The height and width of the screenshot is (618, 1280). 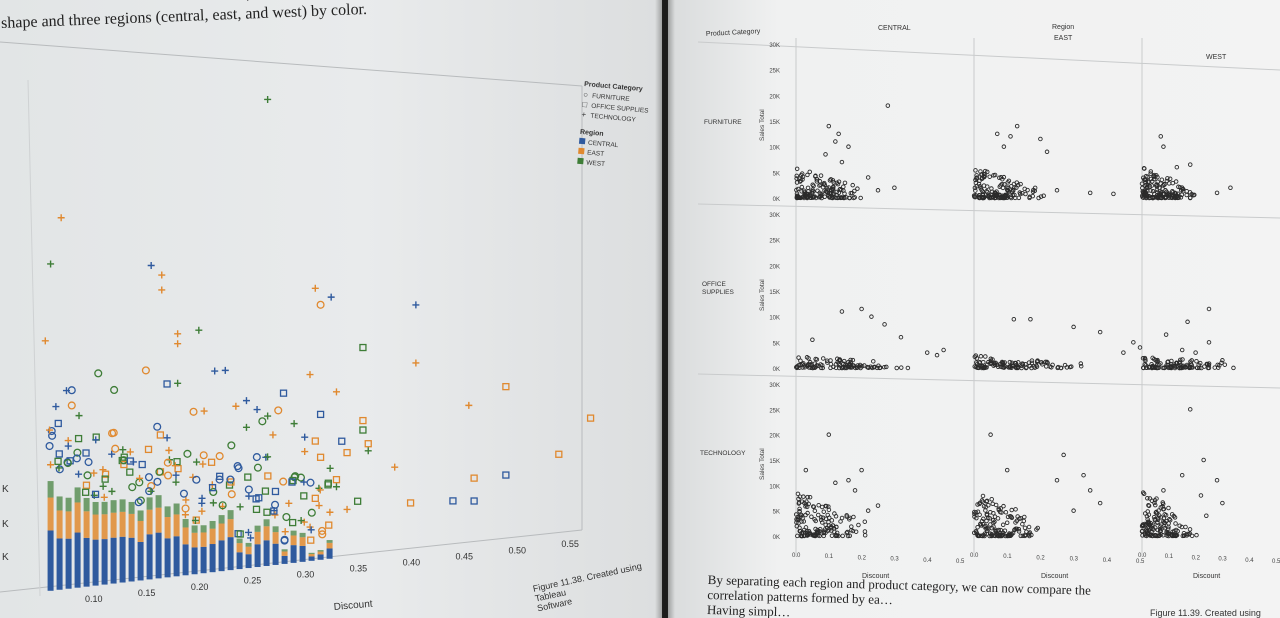 I want to click on dense-column-east, so click(x=185, y=536).